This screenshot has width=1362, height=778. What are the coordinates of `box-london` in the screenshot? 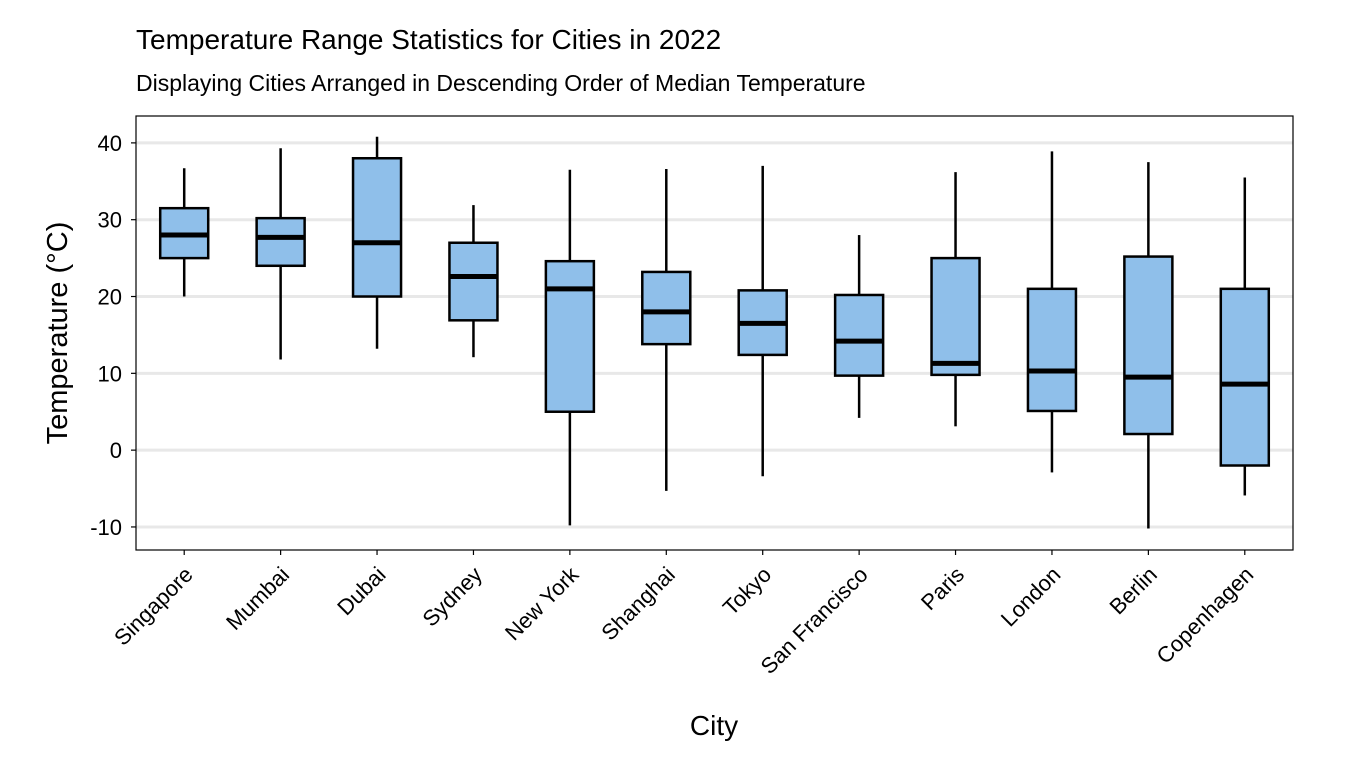 It's located at (1052, 312).